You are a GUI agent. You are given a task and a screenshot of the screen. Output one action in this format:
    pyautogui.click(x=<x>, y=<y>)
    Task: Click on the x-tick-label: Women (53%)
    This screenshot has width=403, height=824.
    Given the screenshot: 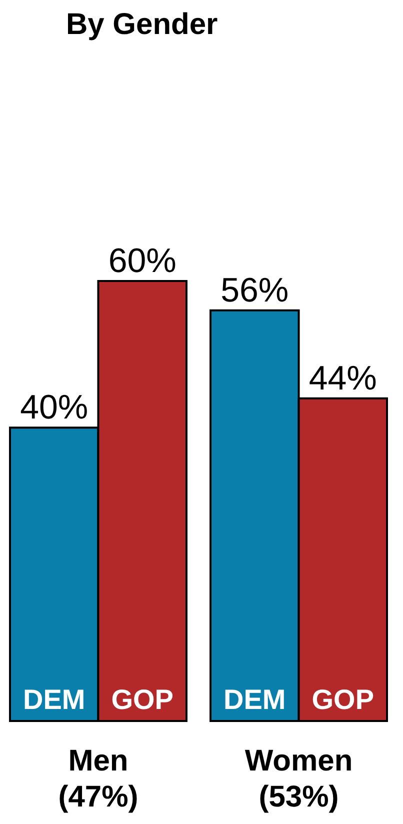 What is the action you would take?
    pyautogui.click(x=298, y=779)
    